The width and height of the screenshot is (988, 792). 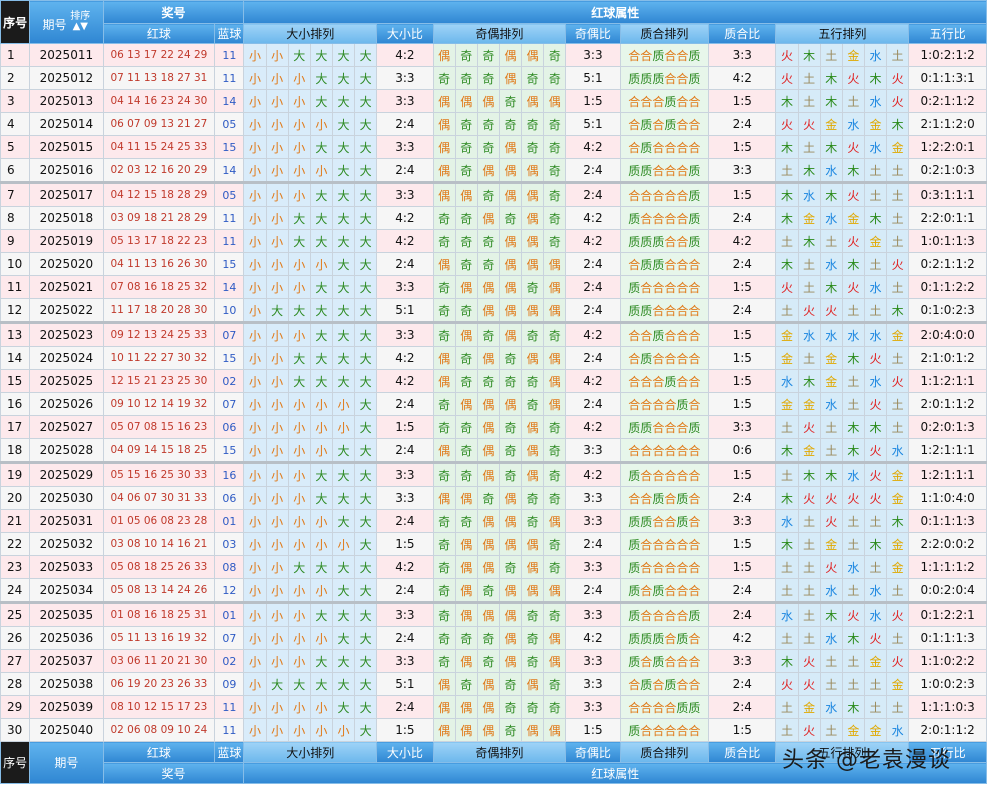 What do you see at coordinates (159, 381) in the screenshot?
I see `red-balls-cell: 12 15 21 23 25 30` at bounding box center [159, 381].